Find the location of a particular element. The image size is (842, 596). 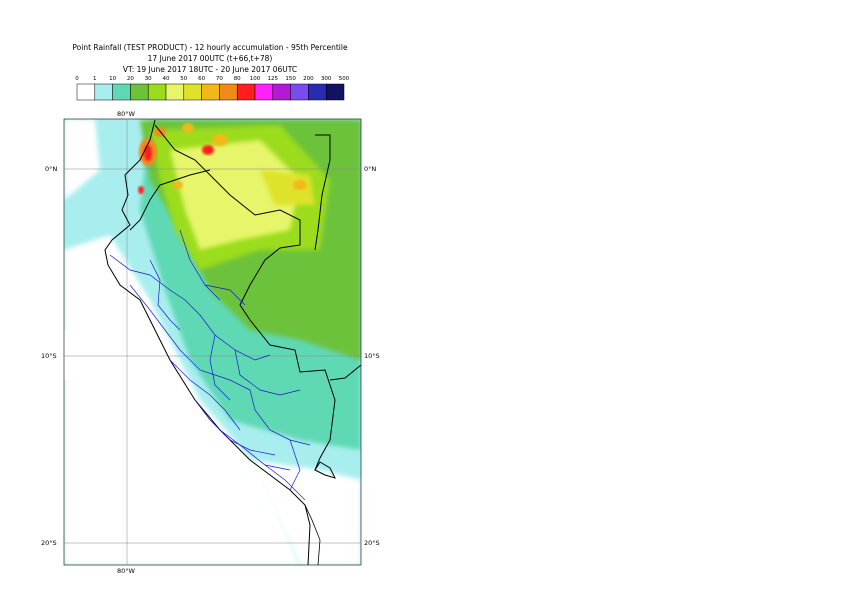

colorbar-tick-label: 60 is located at coordinates (201, 79).